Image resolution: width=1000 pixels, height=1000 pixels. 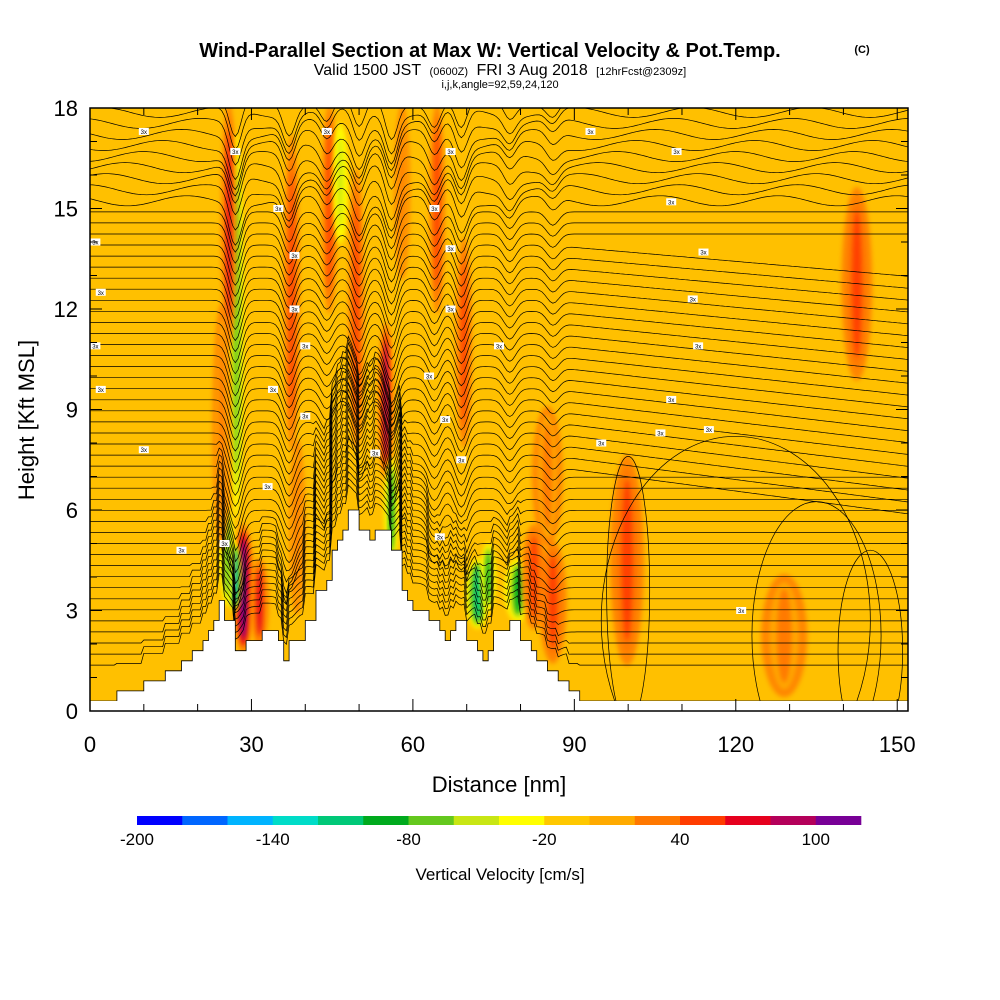 What do you see at coordinates (680, 839) in the screenshot?
I see `colorbar-tick-label: 40` at bounding box center [680, 839].